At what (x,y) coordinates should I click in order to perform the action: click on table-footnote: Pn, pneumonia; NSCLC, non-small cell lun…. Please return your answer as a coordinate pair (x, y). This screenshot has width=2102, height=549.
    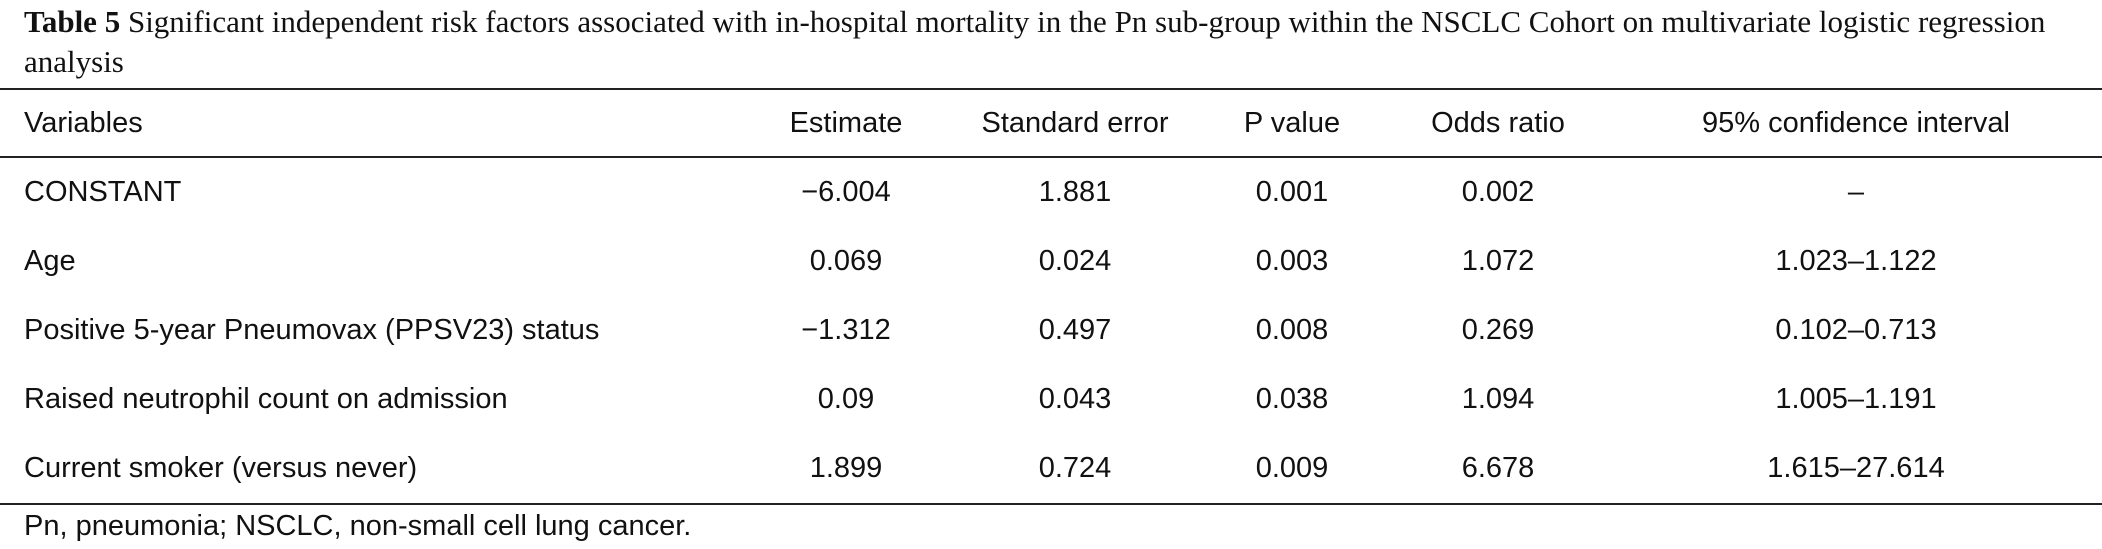
    Looking at the image, I should click on (358, 526).